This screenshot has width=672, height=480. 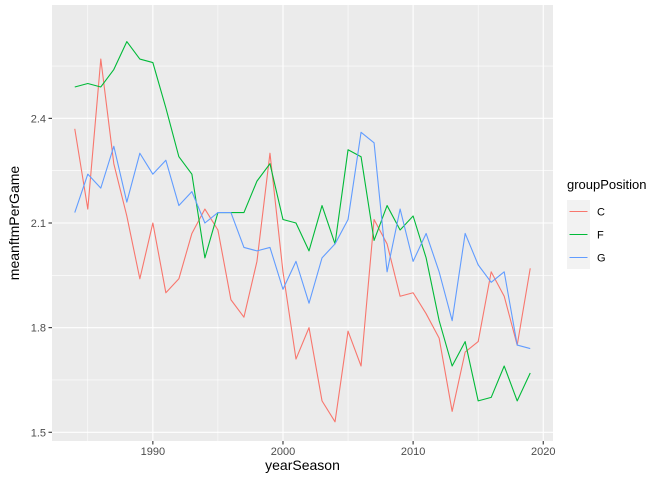 What do you see at coordinates (302, 465) in the screenshot?
I see `x-axis-title: yearSeason` at bounding box center [302, 465].